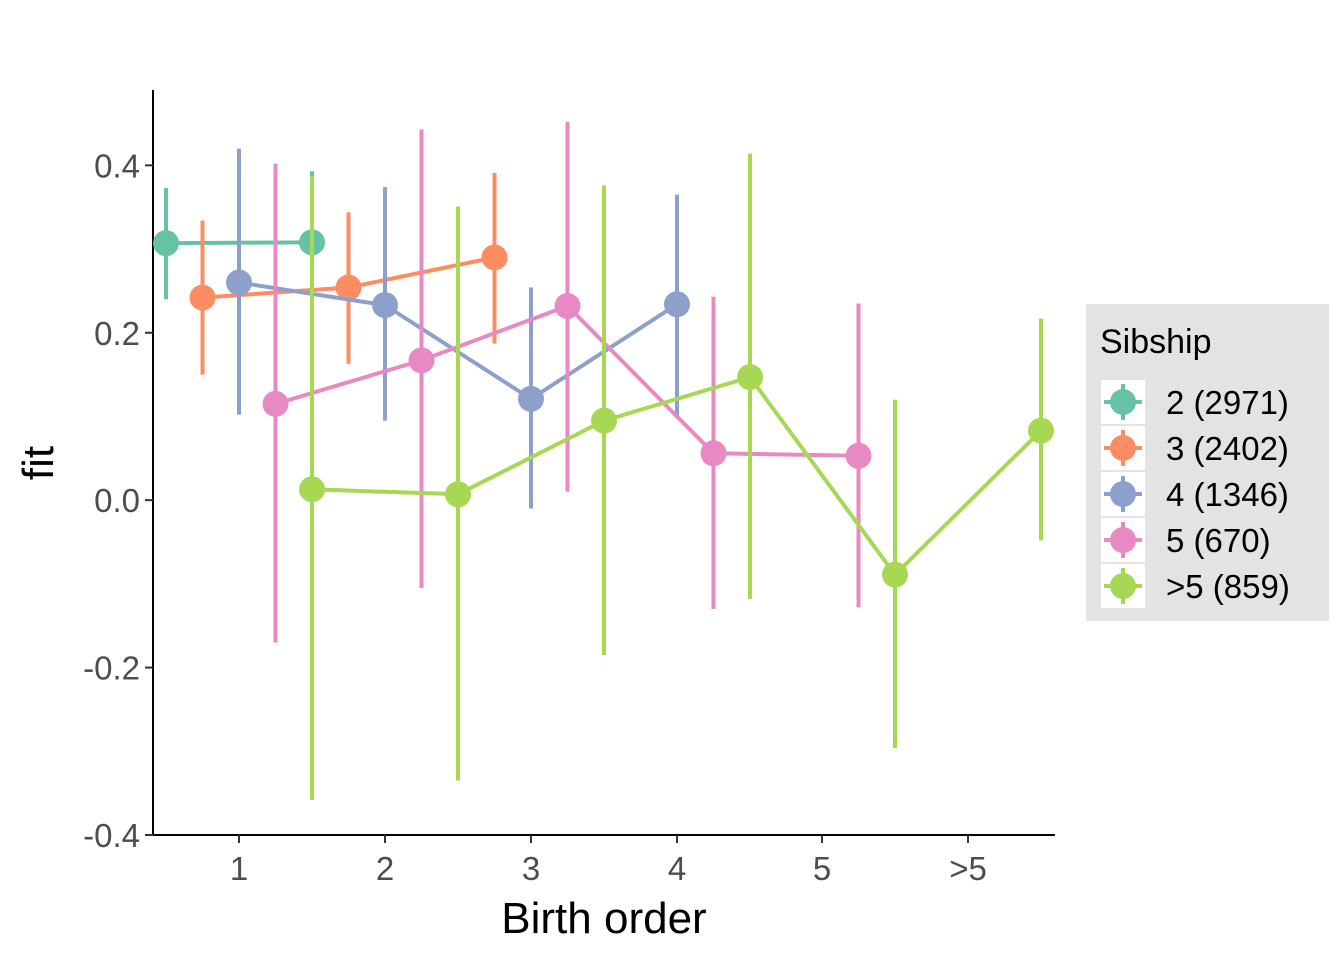  Describe the element at coordinates (531, 868) in the screenshot. I see `x-tick-label: 3` at that location.